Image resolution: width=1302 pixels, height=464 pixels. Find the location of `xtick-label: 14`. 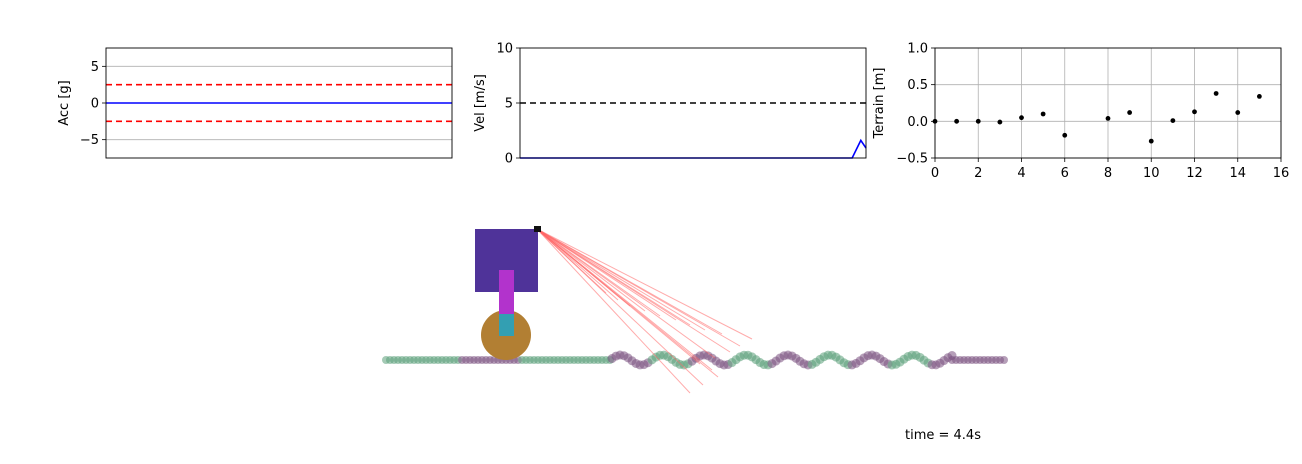

xtick-label: 14 is located at coordinates (1237, 173).